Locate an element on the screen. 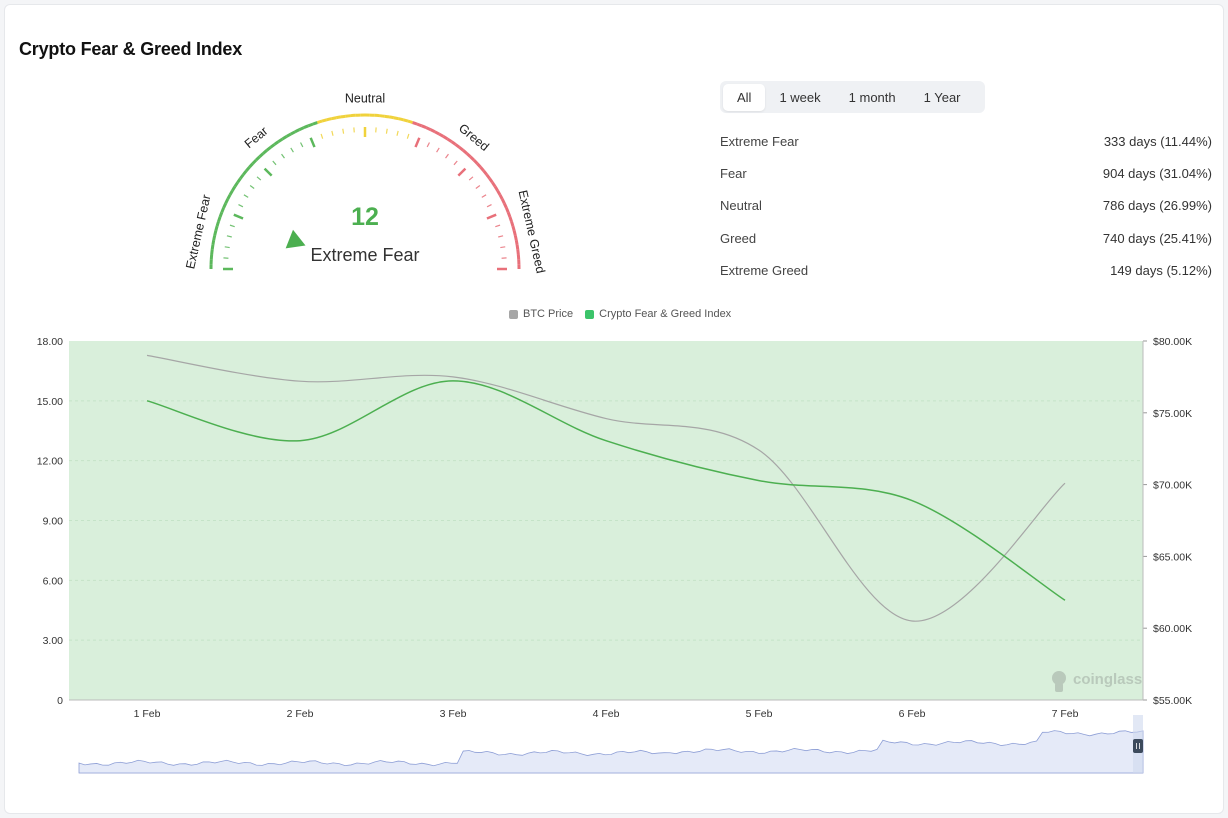 This screenshot has height=818, width=1228. page-title: Crypto Fear & Greed Index is located at coordinates (131, 49).